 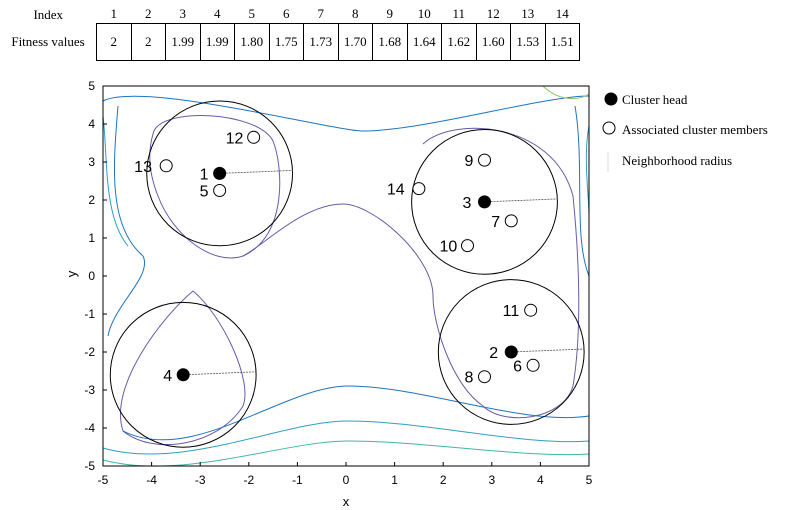 What do you see at coordinates (89, 314) in the screenshot?
I see `y-tick-label: -1` at bounding box center [89, 314].